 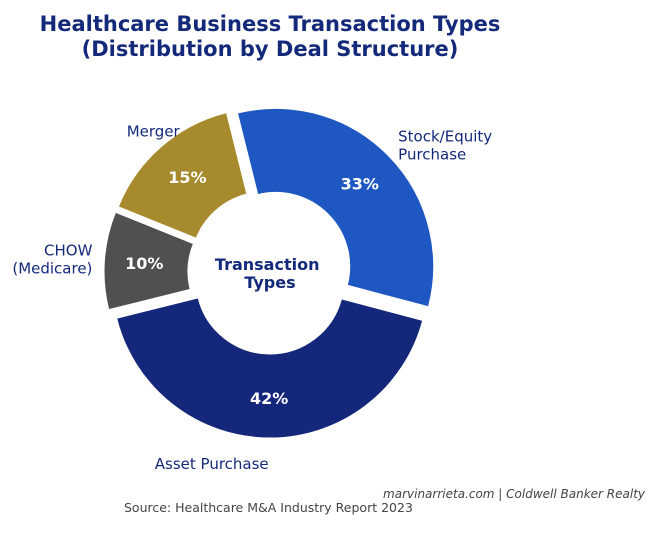 What do you see at coordinates (212, 464) in the screenshot?
I see `category-label-asset-purchase: Asset Purchase` at bounding box center [212, 464].